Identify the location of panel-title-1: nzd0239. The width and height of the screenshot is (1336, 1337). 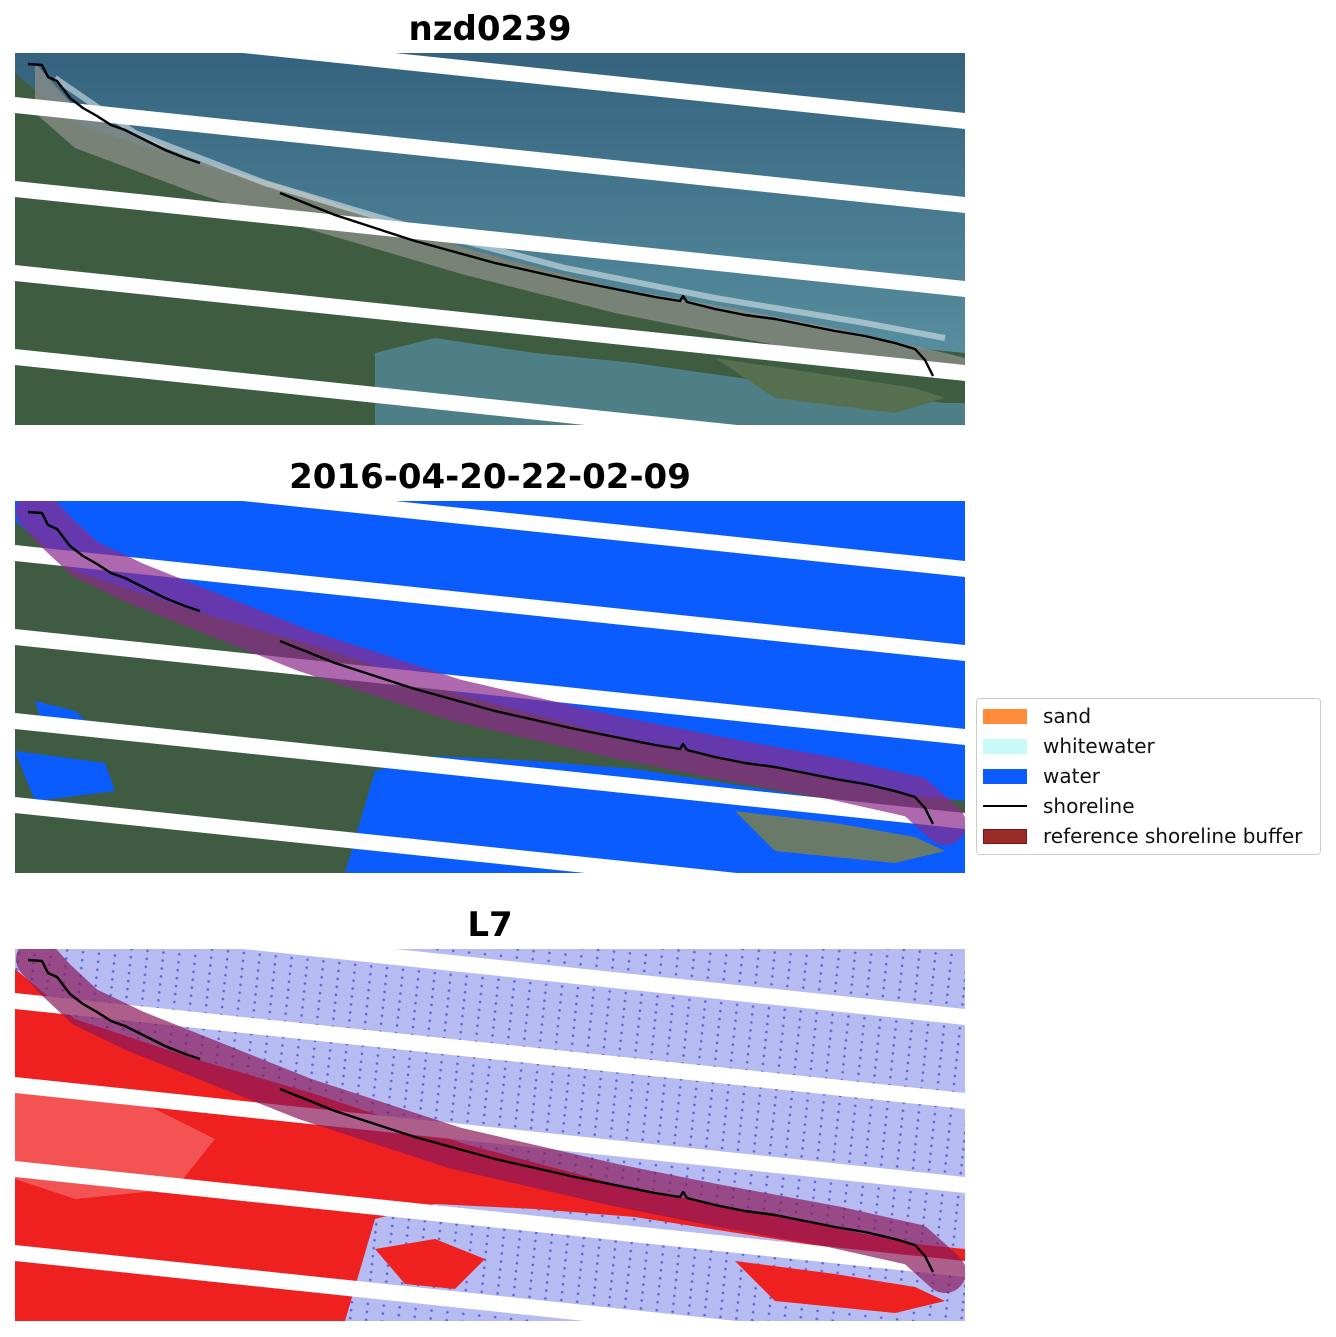
(490, 29).